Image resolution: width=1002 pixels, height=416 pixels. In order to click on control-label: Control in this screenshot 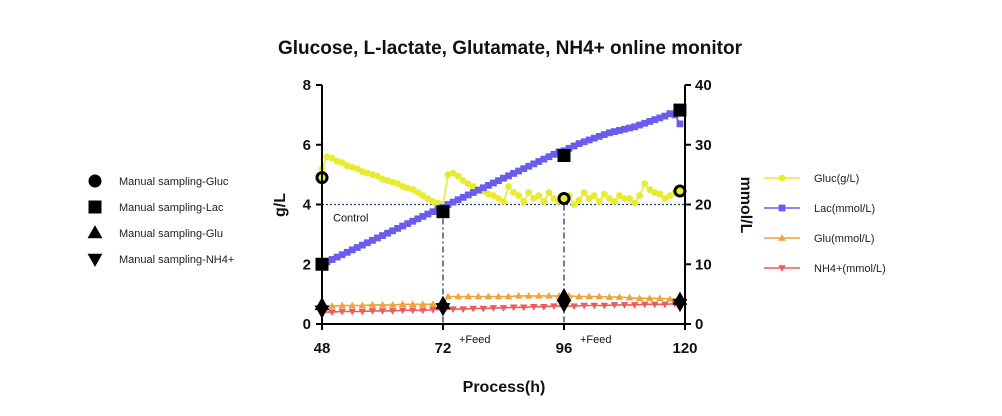, I will do `click(350, 219)`.